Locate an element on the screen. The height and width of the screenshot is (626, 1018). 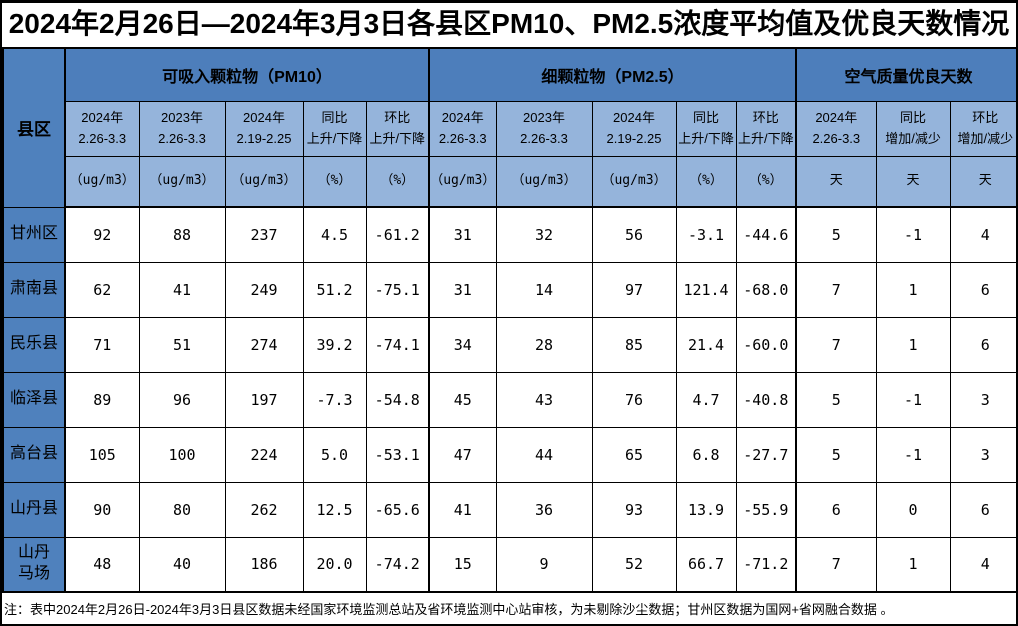
data-cell: 62 is located at coordinates (102, 289).